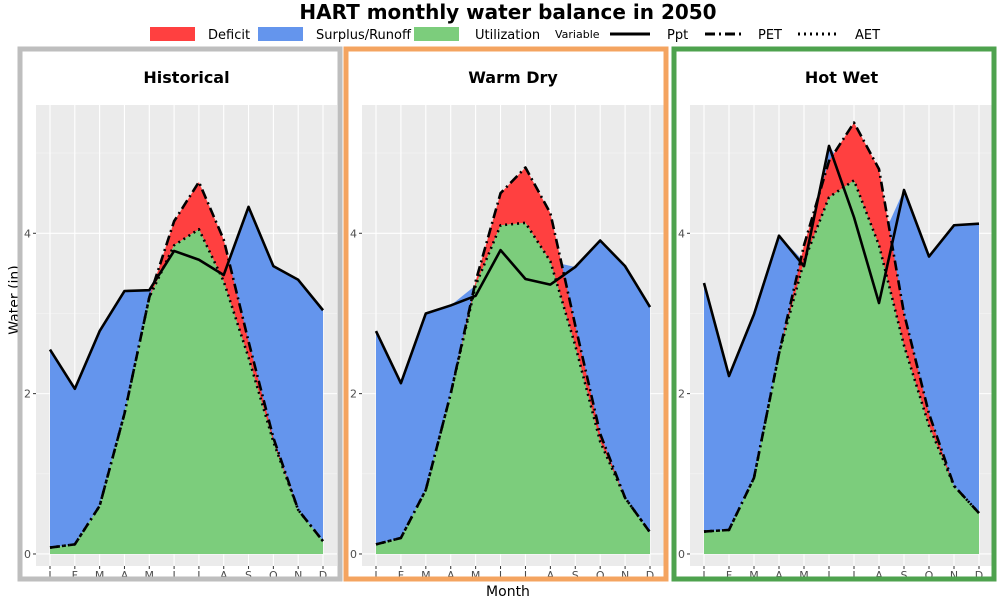 Image resolution: width=1000 pixels, height=600 pixels. Describe the element at coordinates (513, 77) in the screenshot. I see `panel-title: Warm Dry` at that location.